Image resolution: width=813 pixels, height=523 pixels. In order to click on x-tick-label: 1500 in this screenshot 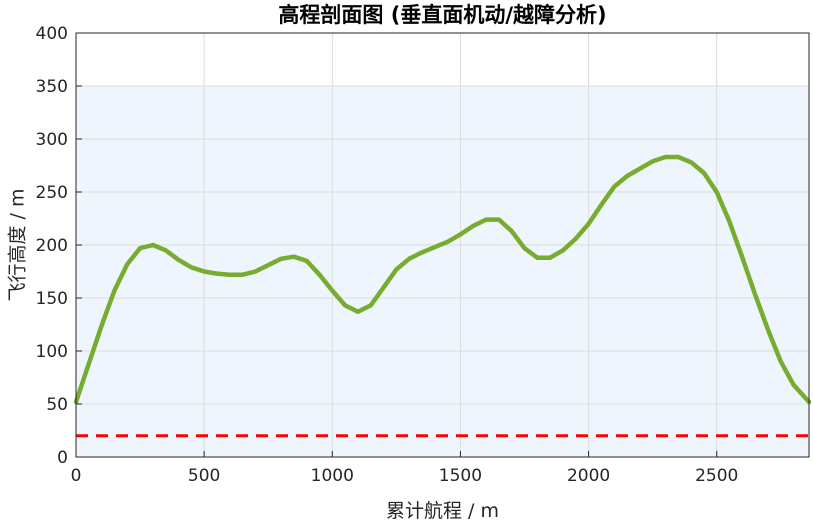, I will do `click(460, 476)`.